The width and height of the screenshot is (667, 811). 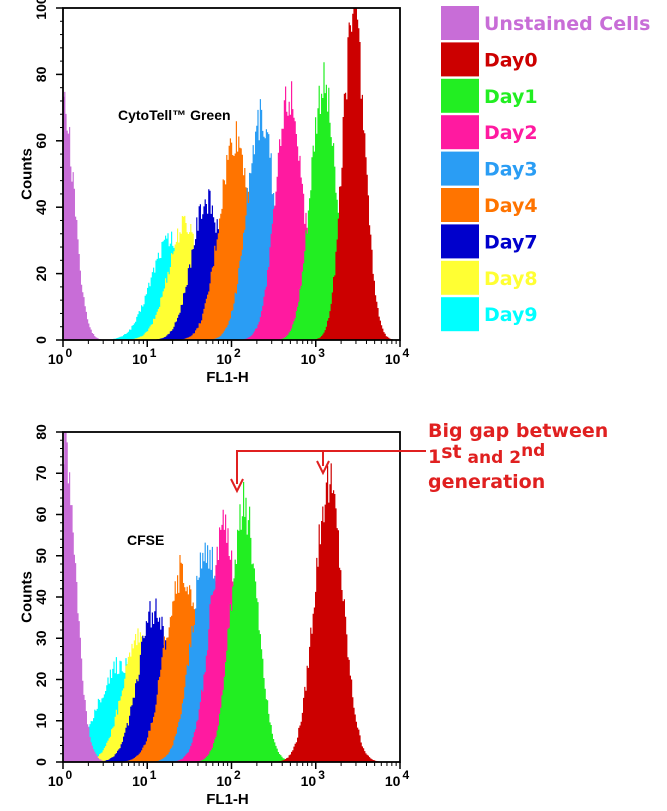 What do you see at coordinates (145, 540) in the screenshot?
I see `cfse-label: CFSE` at bounding box center [145, 540].